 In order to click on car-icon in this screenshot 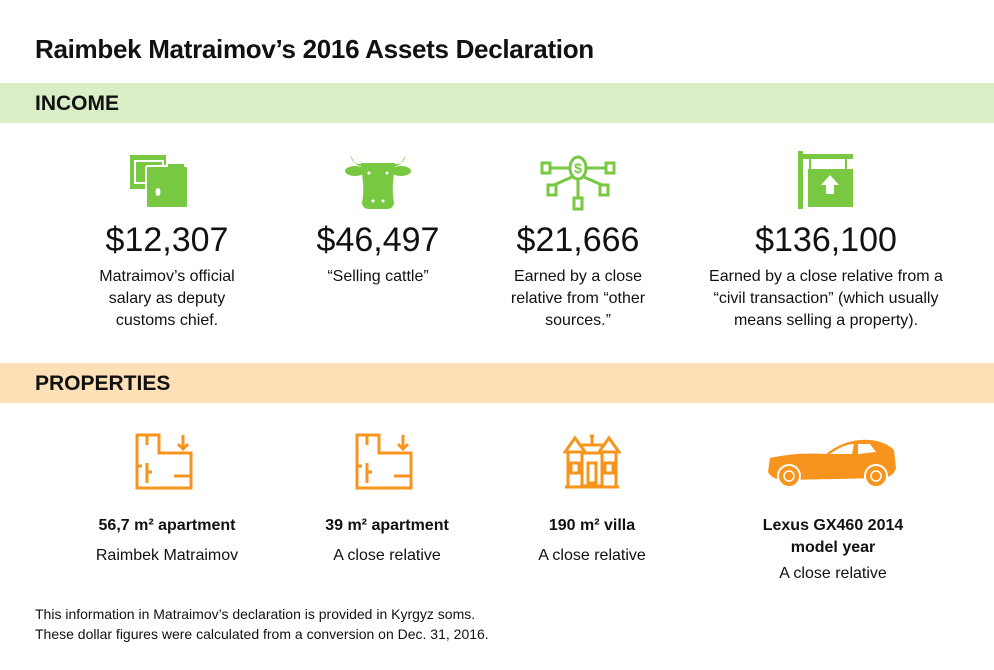, I will do `click(832, 463)`.